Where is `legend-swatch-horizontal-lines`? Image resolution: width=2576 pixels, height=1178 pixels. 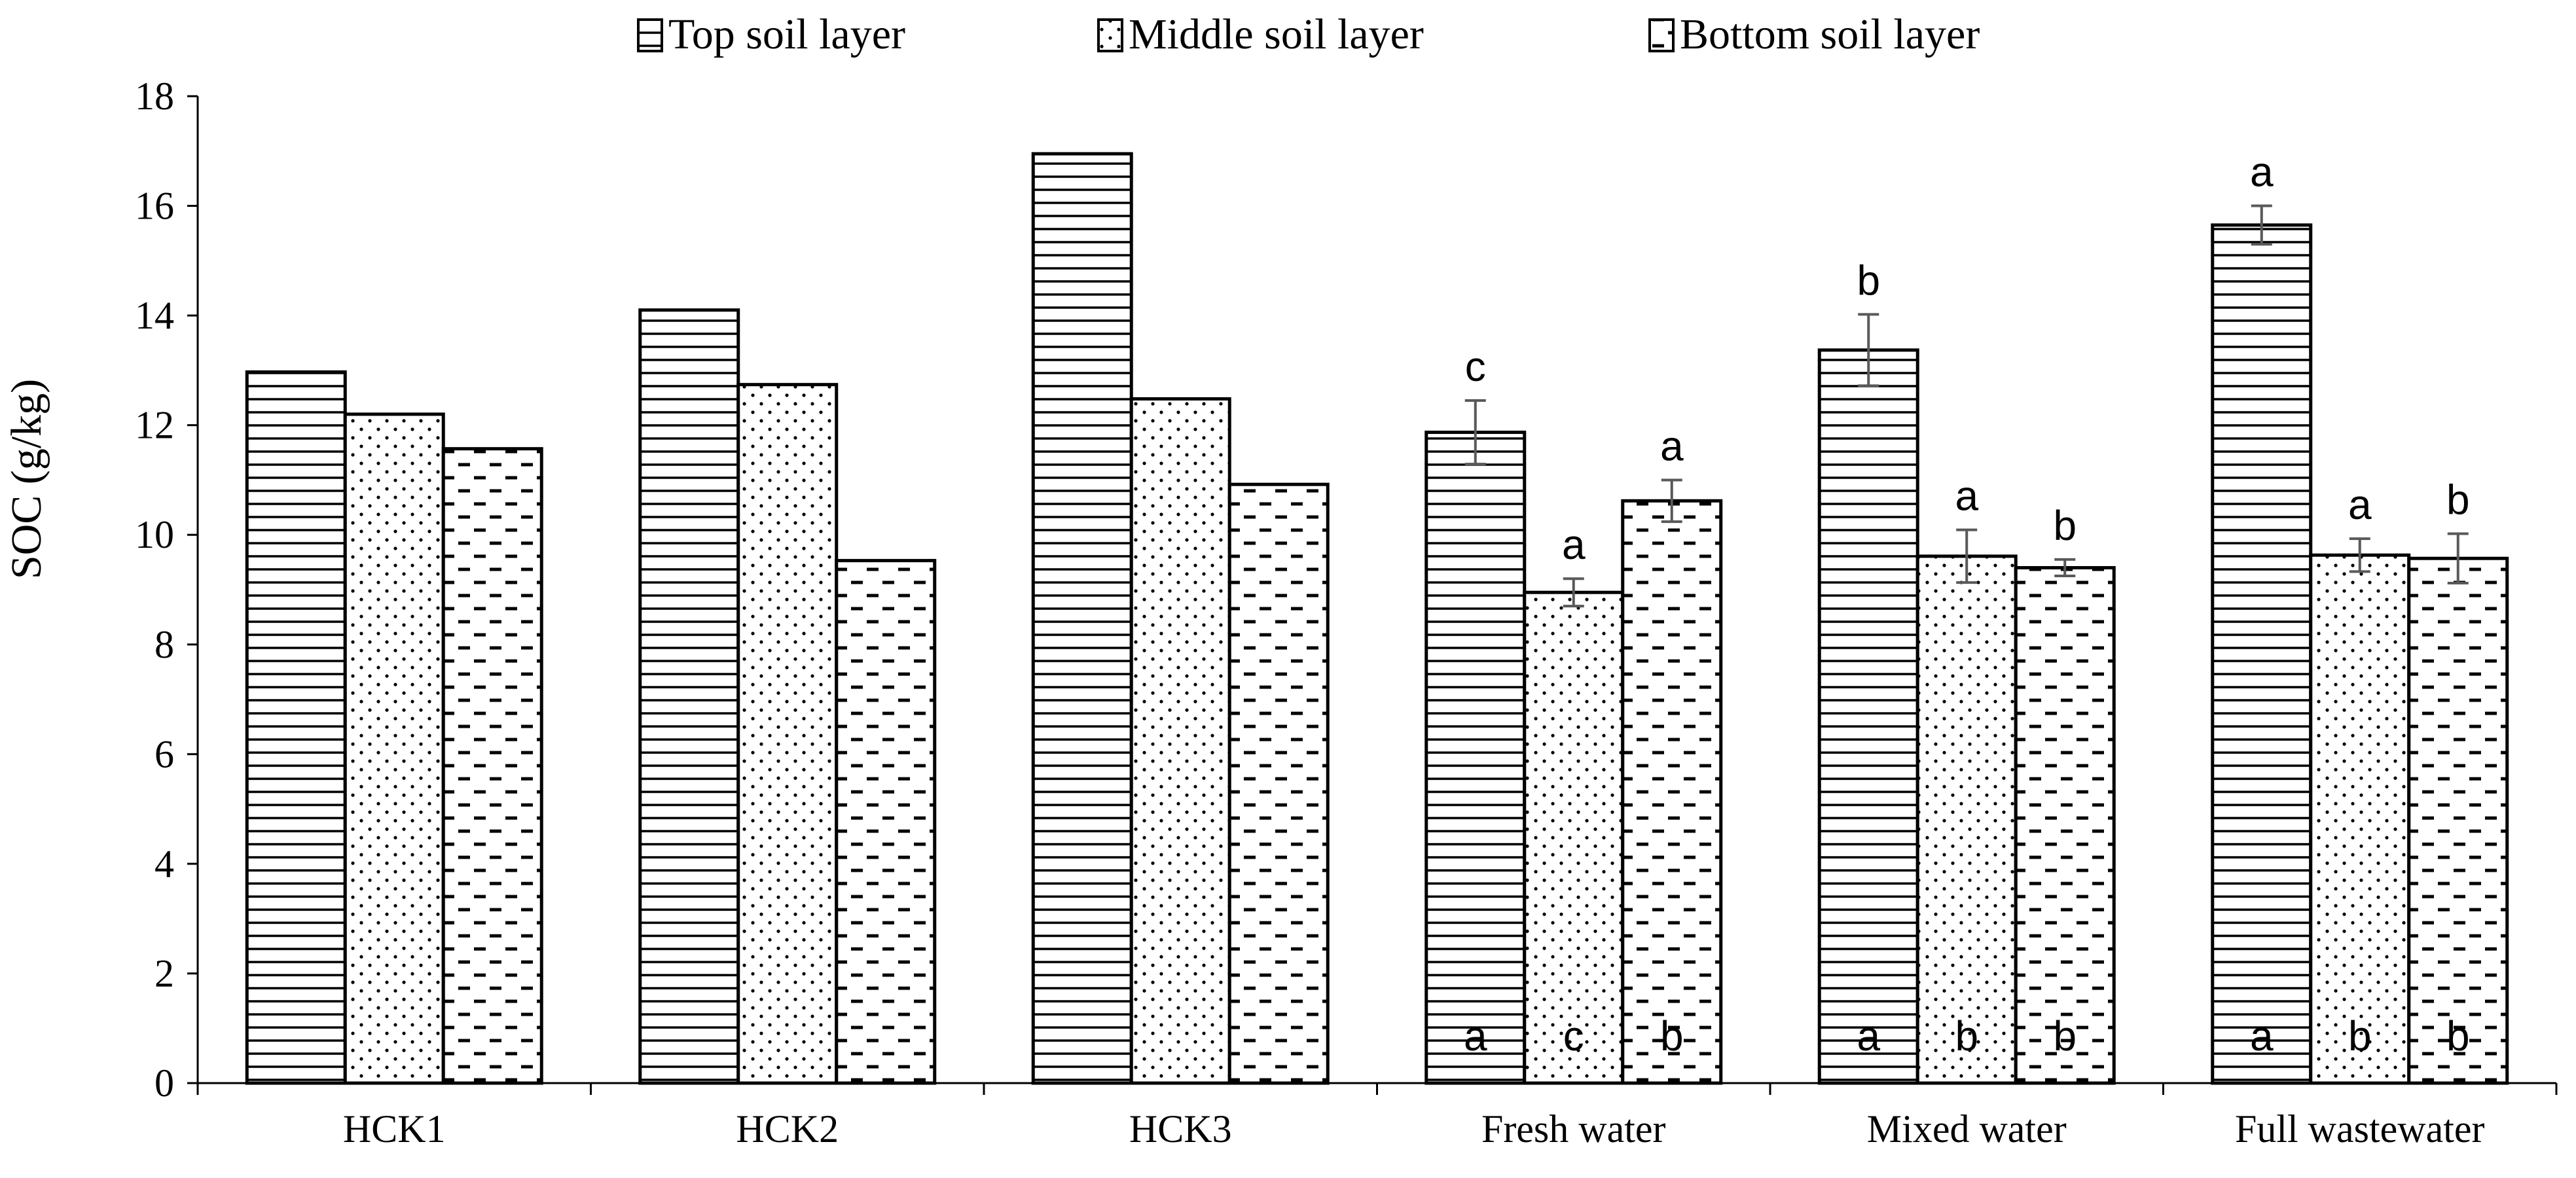
legend-swatch-horizontal-lines is located at coordinates (650, 35).